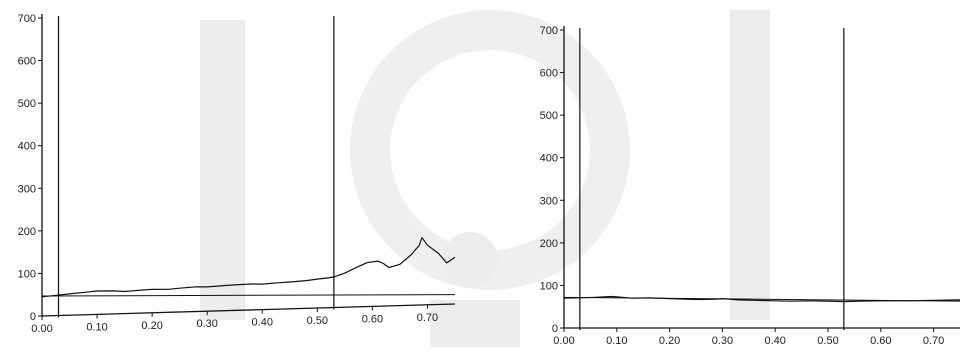  What do you see at coordinates (248, 295) in the screenshot?
I see `baseline-line` at bounding box center [248, 295].